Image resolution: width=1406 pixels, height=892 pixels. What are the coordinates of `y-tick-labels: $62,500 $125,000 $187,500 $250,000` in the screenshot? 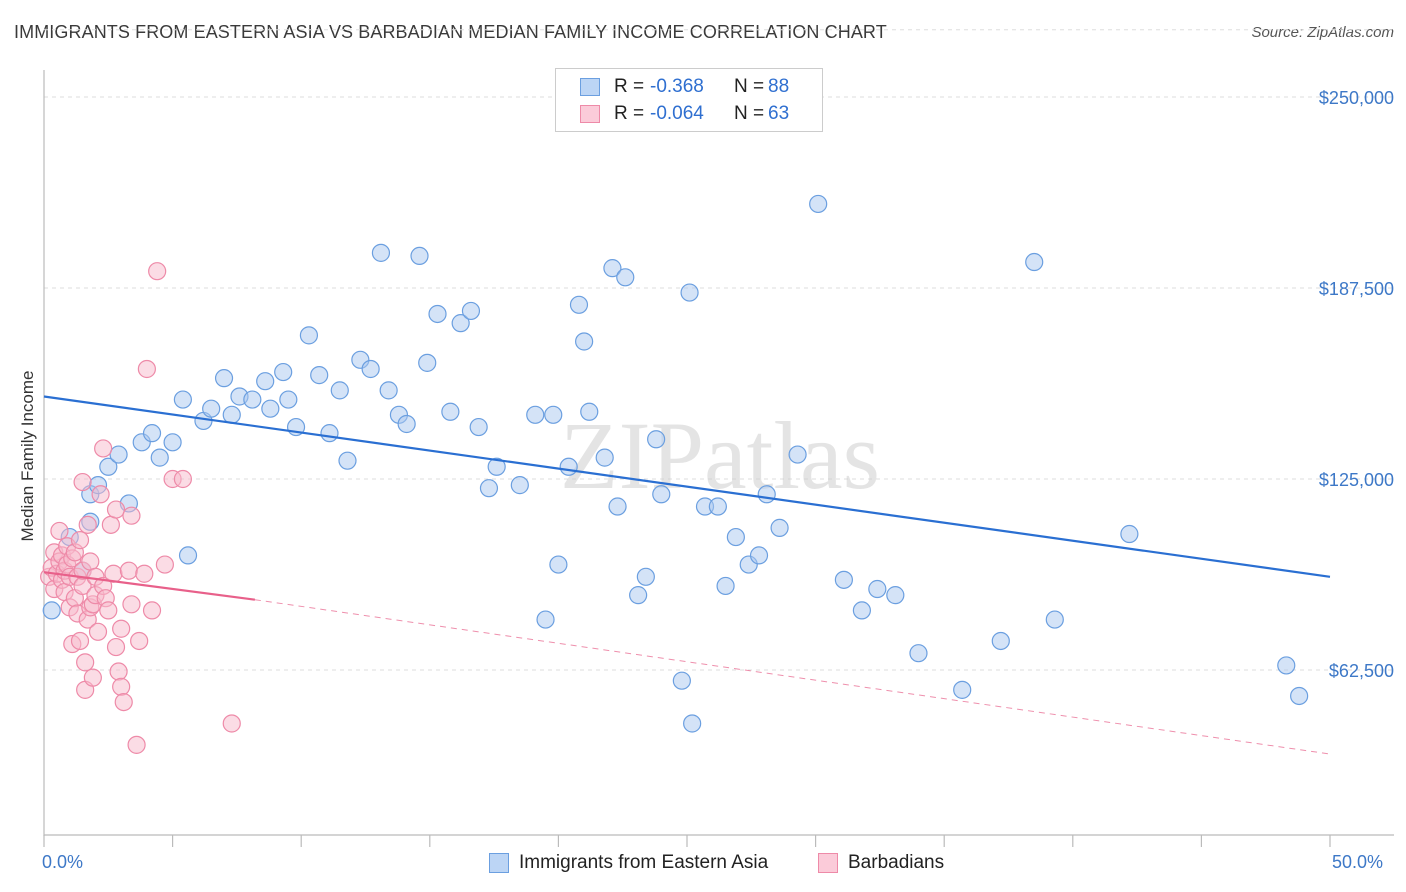 It's located at (1356, 384).